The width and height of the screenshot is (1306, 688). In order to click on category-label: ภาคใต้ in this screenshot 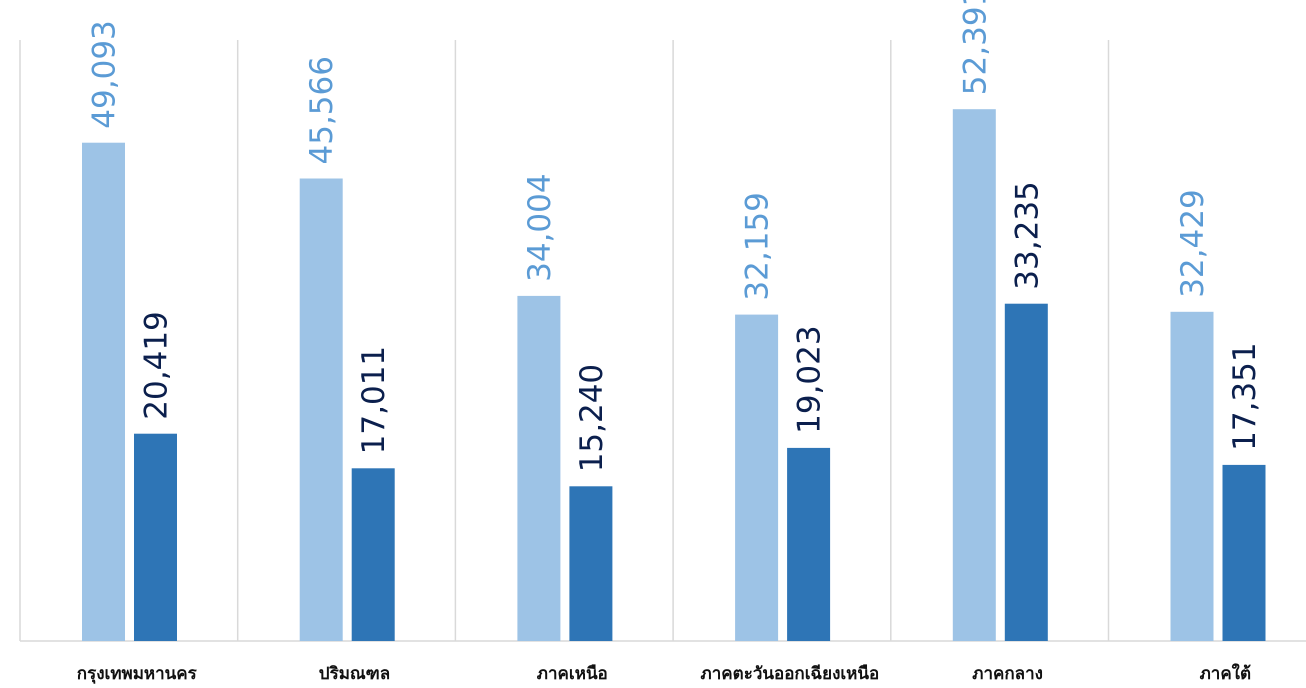, I will do `click(1225, 673)`.